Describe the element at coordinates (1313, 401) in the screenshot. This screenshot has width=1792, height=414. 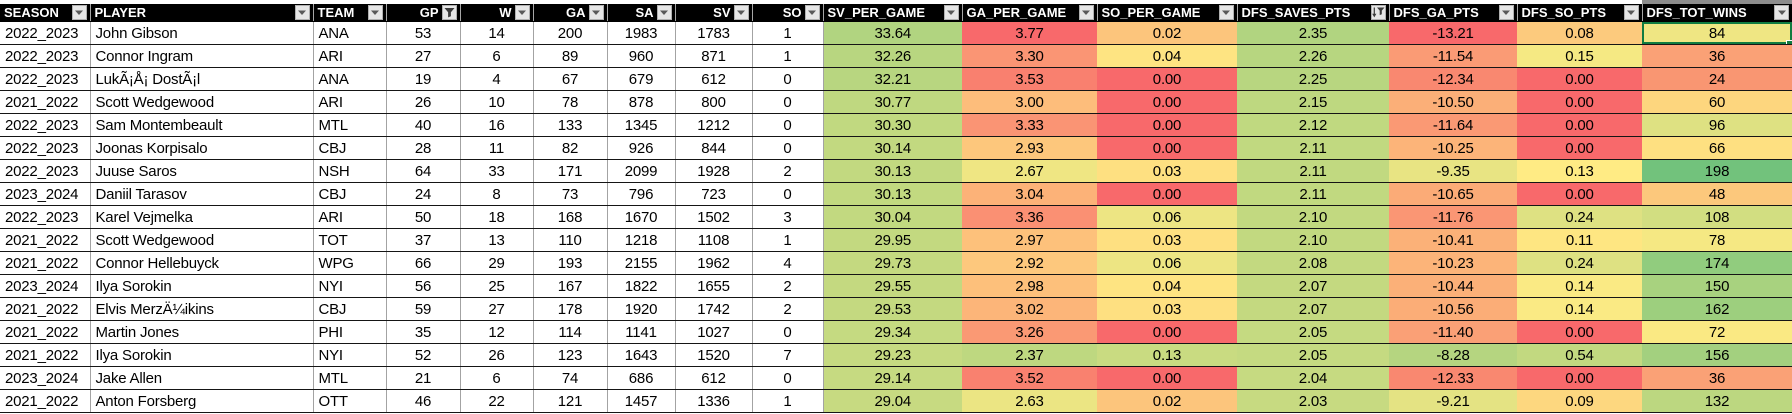
I see `cell-dfs_saves_pts: 2.03` at that location.